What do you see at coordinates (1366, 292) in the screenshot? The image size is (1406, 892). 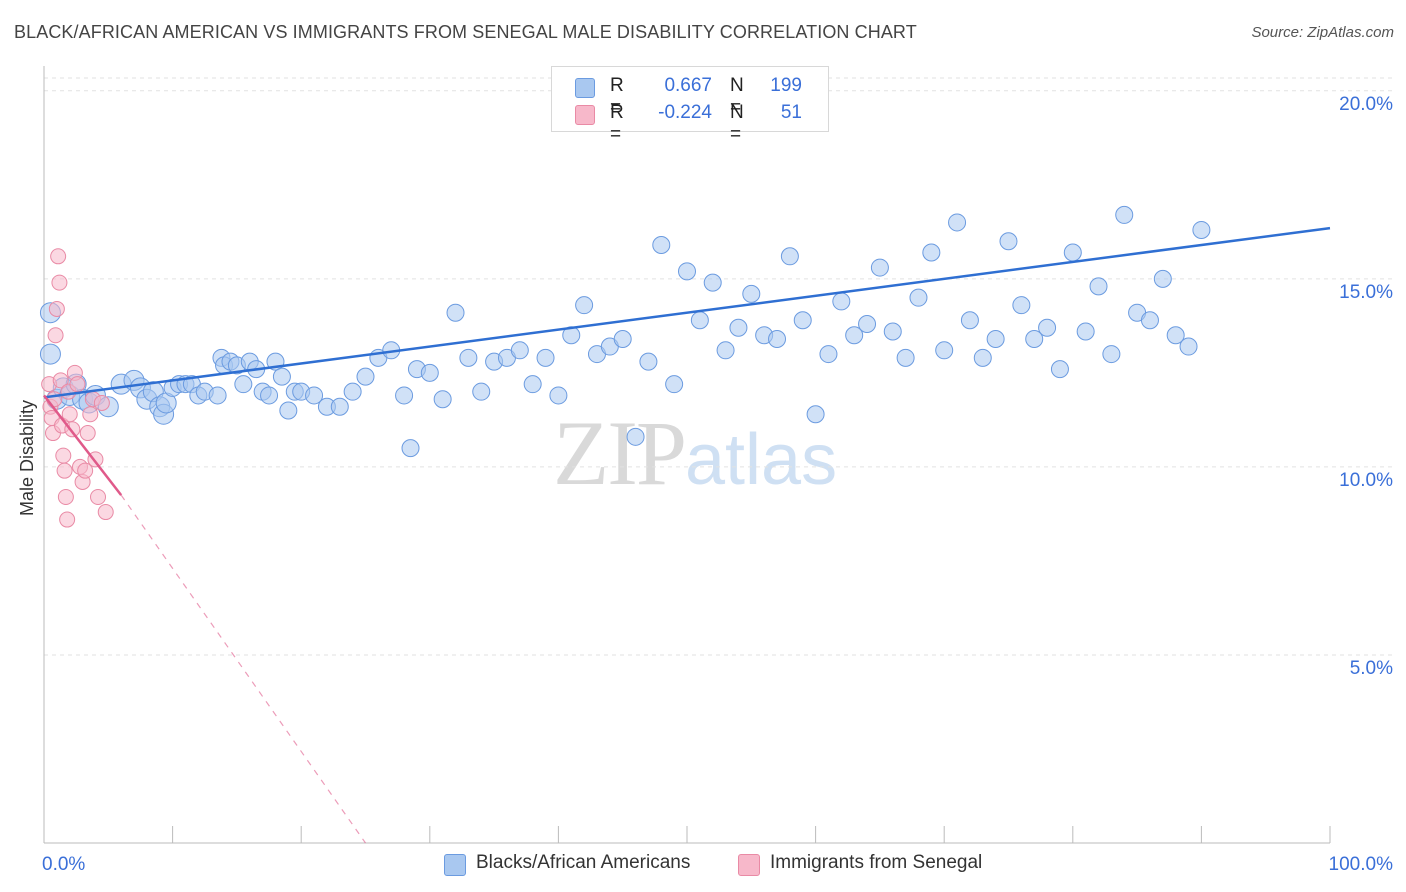 I see `y-tick-label: 15.0%` at bounding box center [1366, 292].